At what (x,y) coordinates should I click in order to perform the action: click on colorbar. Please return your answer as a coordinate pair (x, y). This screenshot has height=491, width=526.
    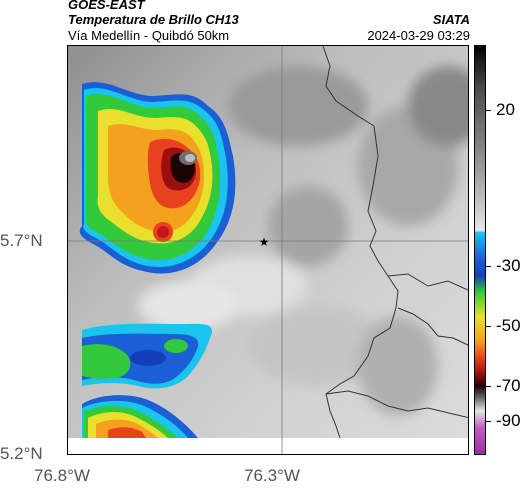
    Looking at the image, I should click on (480, 250).